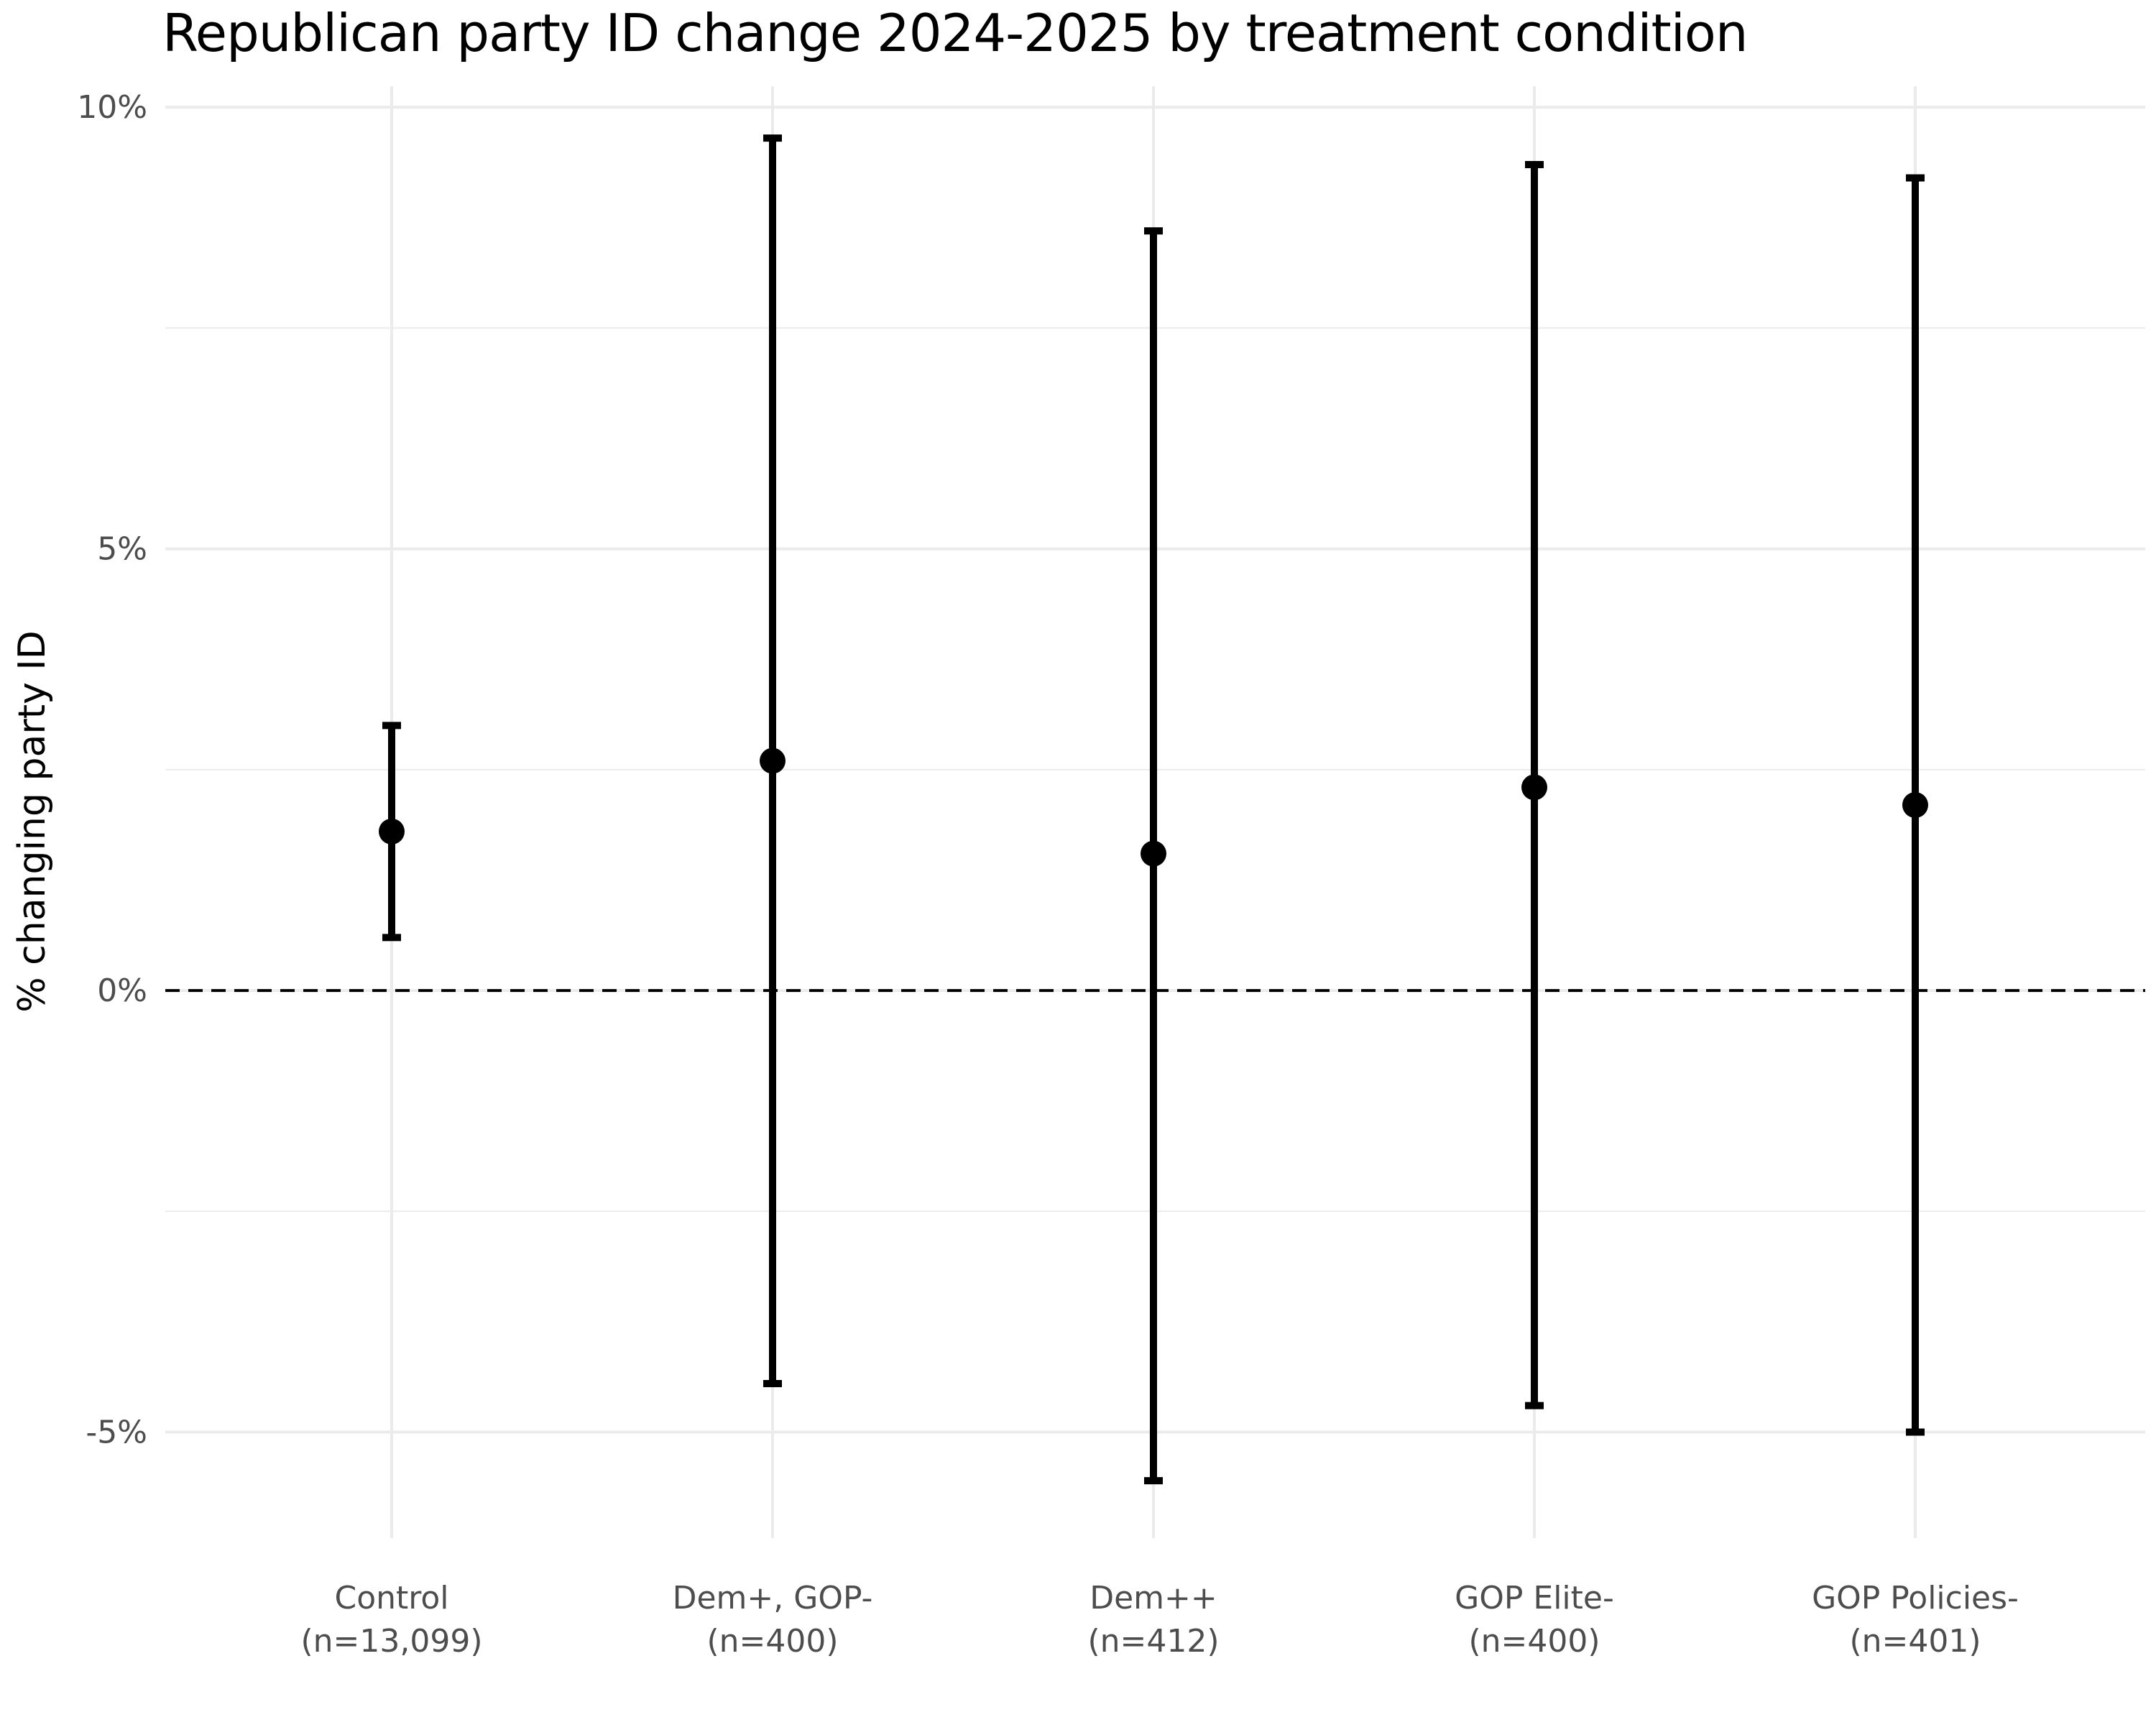 The height and width of the screenshot is (1725, 2156). Describe the element at coordinates (1153, 1598) in the screenshot. I see `x-tick-label: Dem++` at that location.